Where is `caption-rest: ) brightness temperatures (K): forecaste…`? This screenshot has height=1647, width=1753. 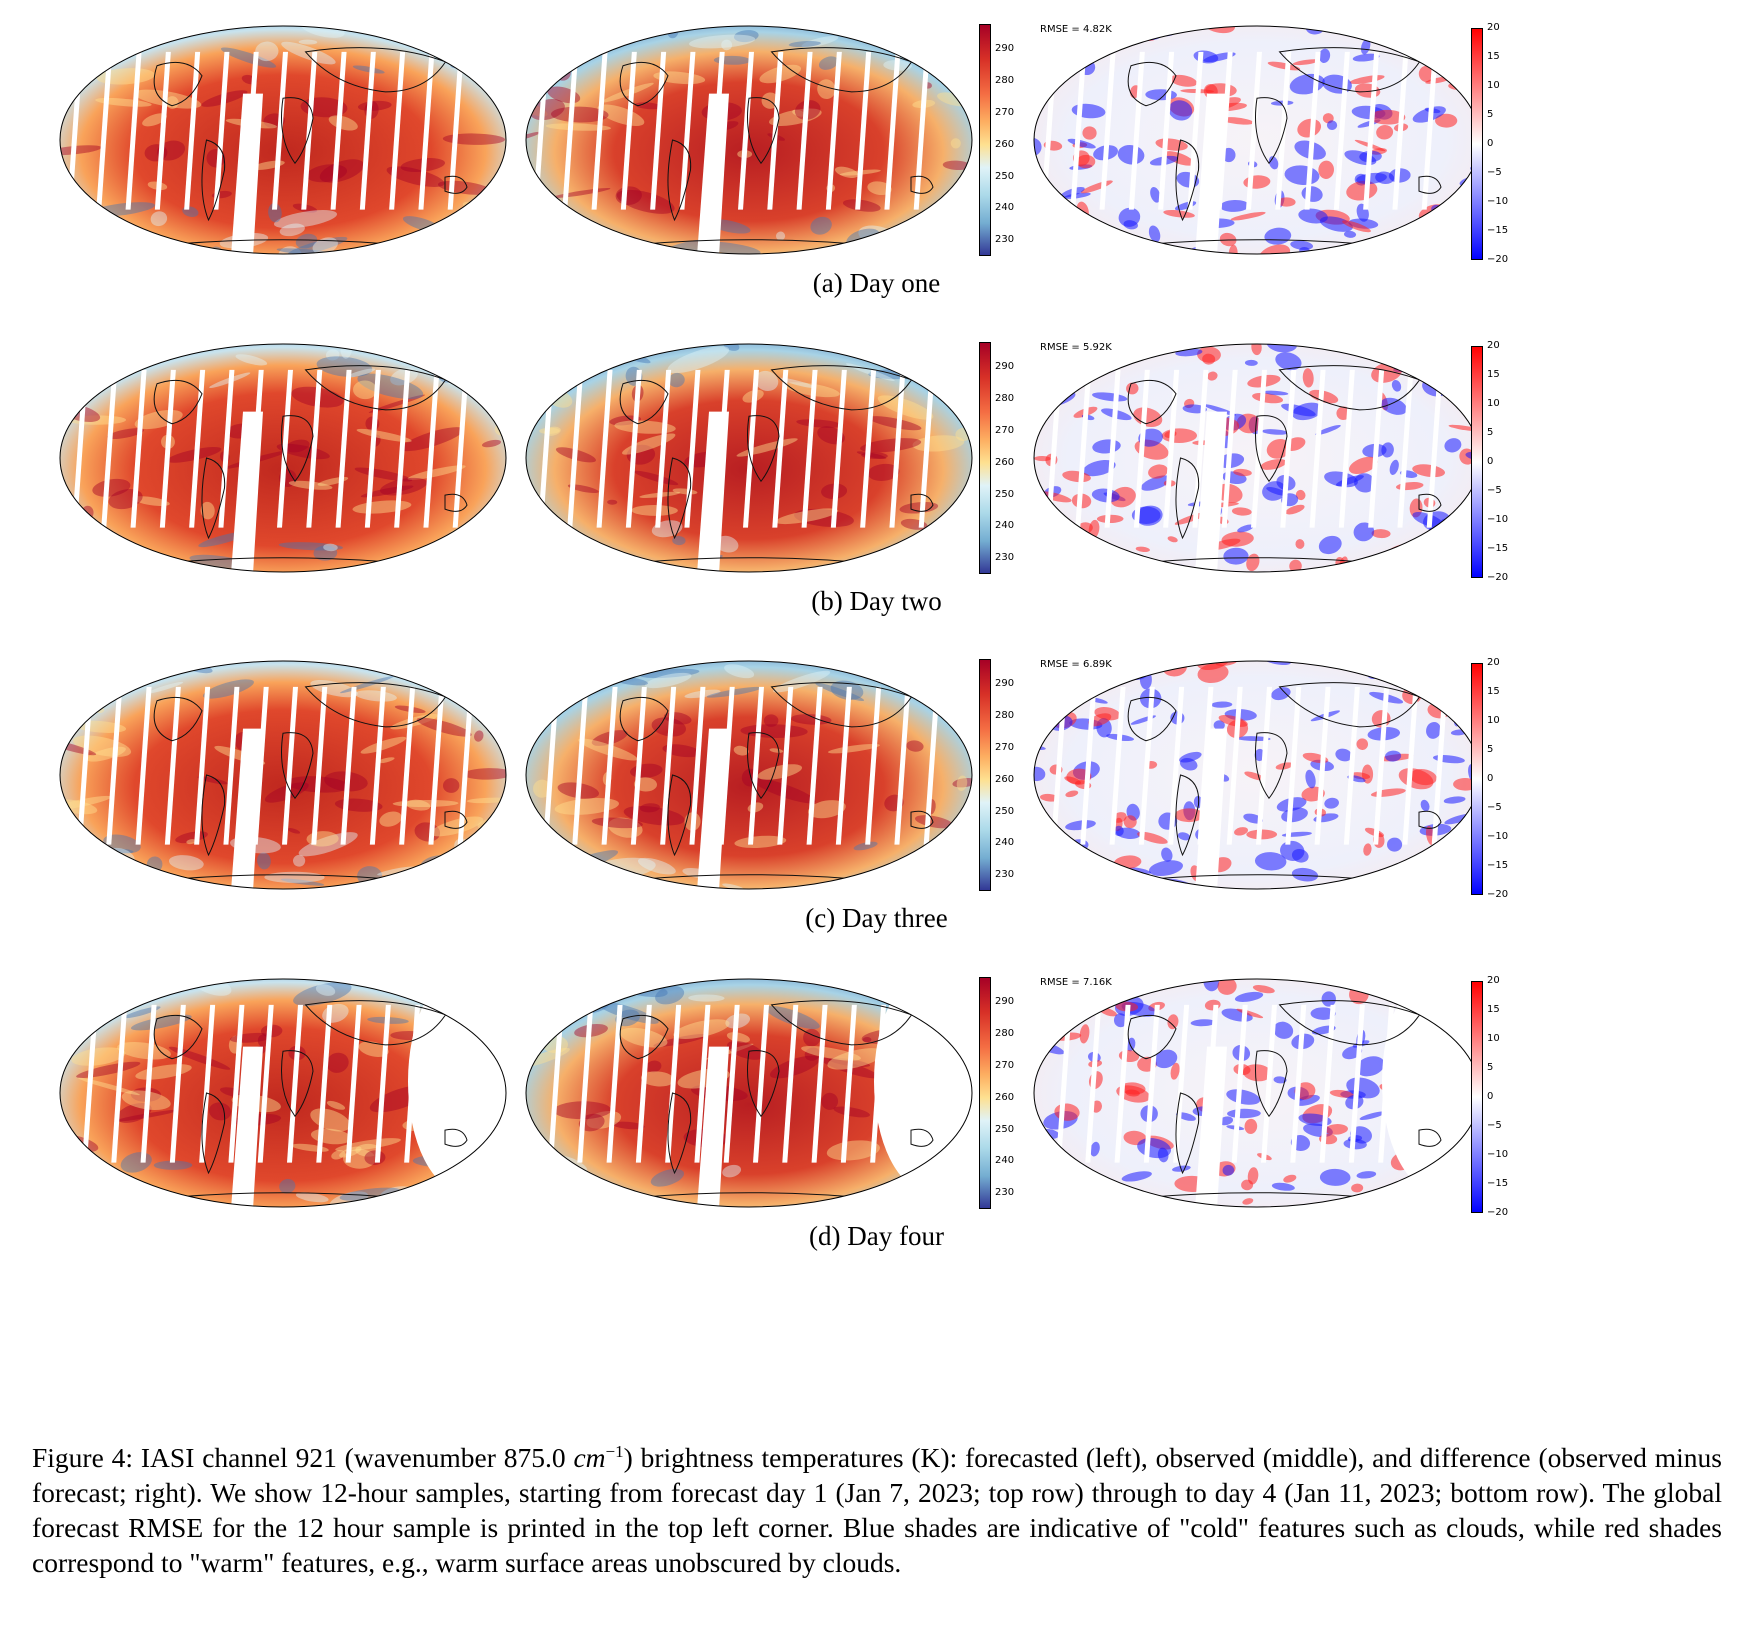
caption-rest: ) brightness temperatures (K): forecaste… is located at coordinates (877, 1510).